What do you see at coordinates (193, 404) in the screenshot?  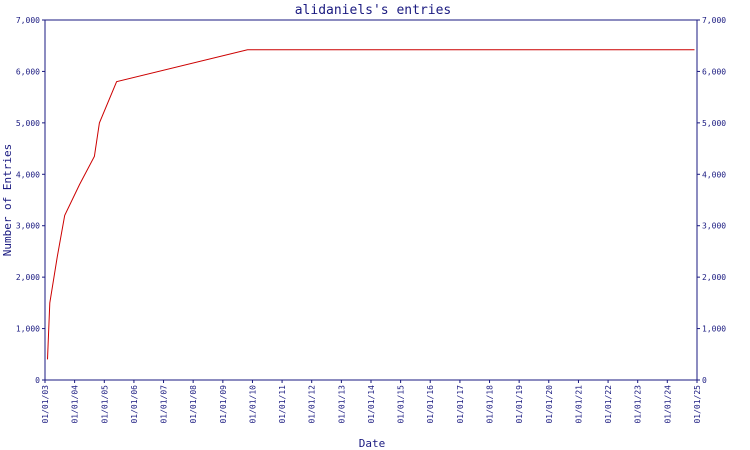 I see `x-tick-label: 01/01/08` at bounding box center [193, 404].